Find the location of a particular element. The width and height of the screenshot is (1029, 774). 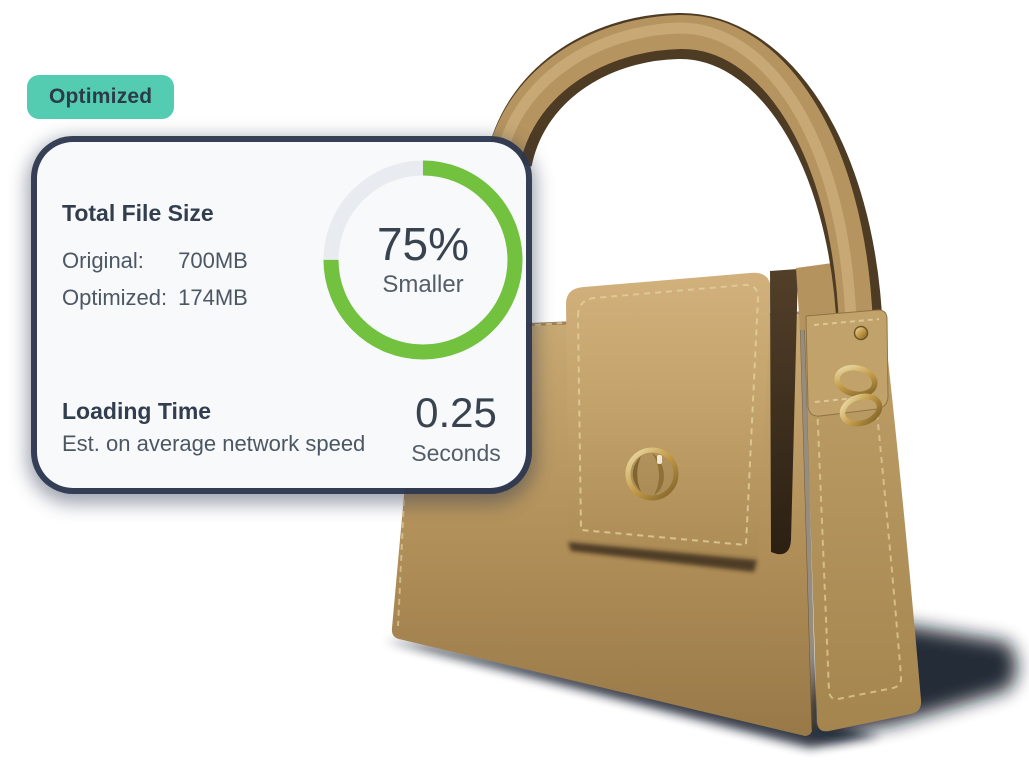

rivet-icon is located at coordinates (861, 333).